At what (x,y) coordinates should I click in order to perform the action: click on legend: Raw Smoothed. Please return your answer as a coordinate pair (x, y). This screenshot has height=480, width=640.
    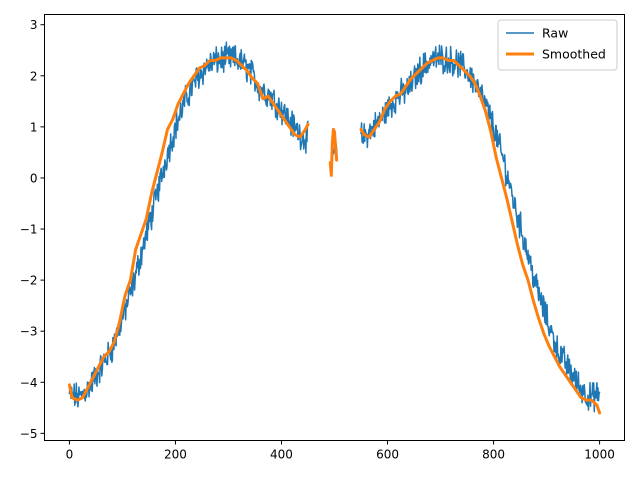
    Looking at the image, I should click on (557, 45).